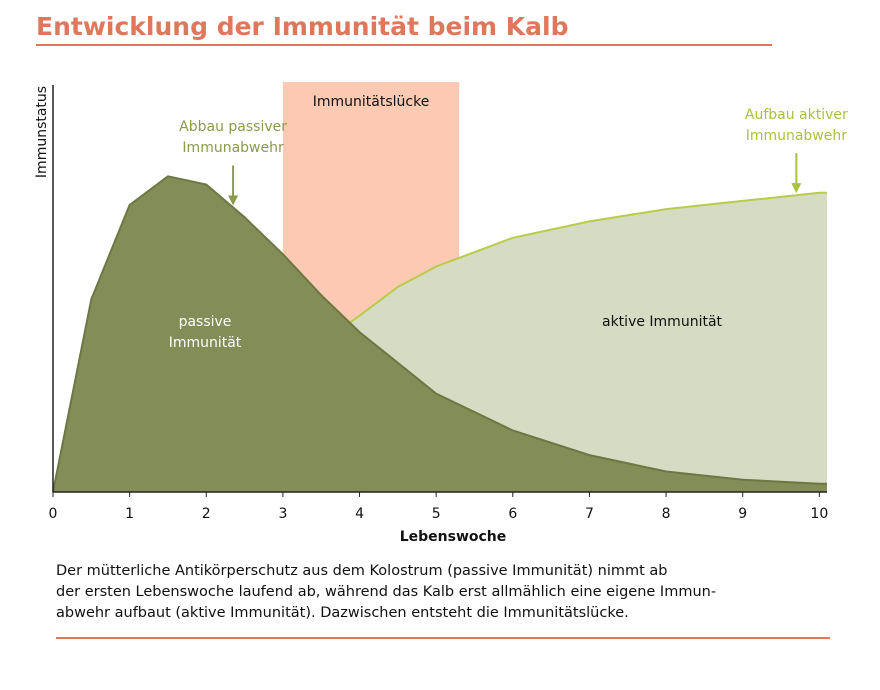 Image resolution: width=880 pixels, height=690 pixels. Describe the element at coordinates (662, 322) in the screenshot. I see `series-label: aktive Immunität` at that location.